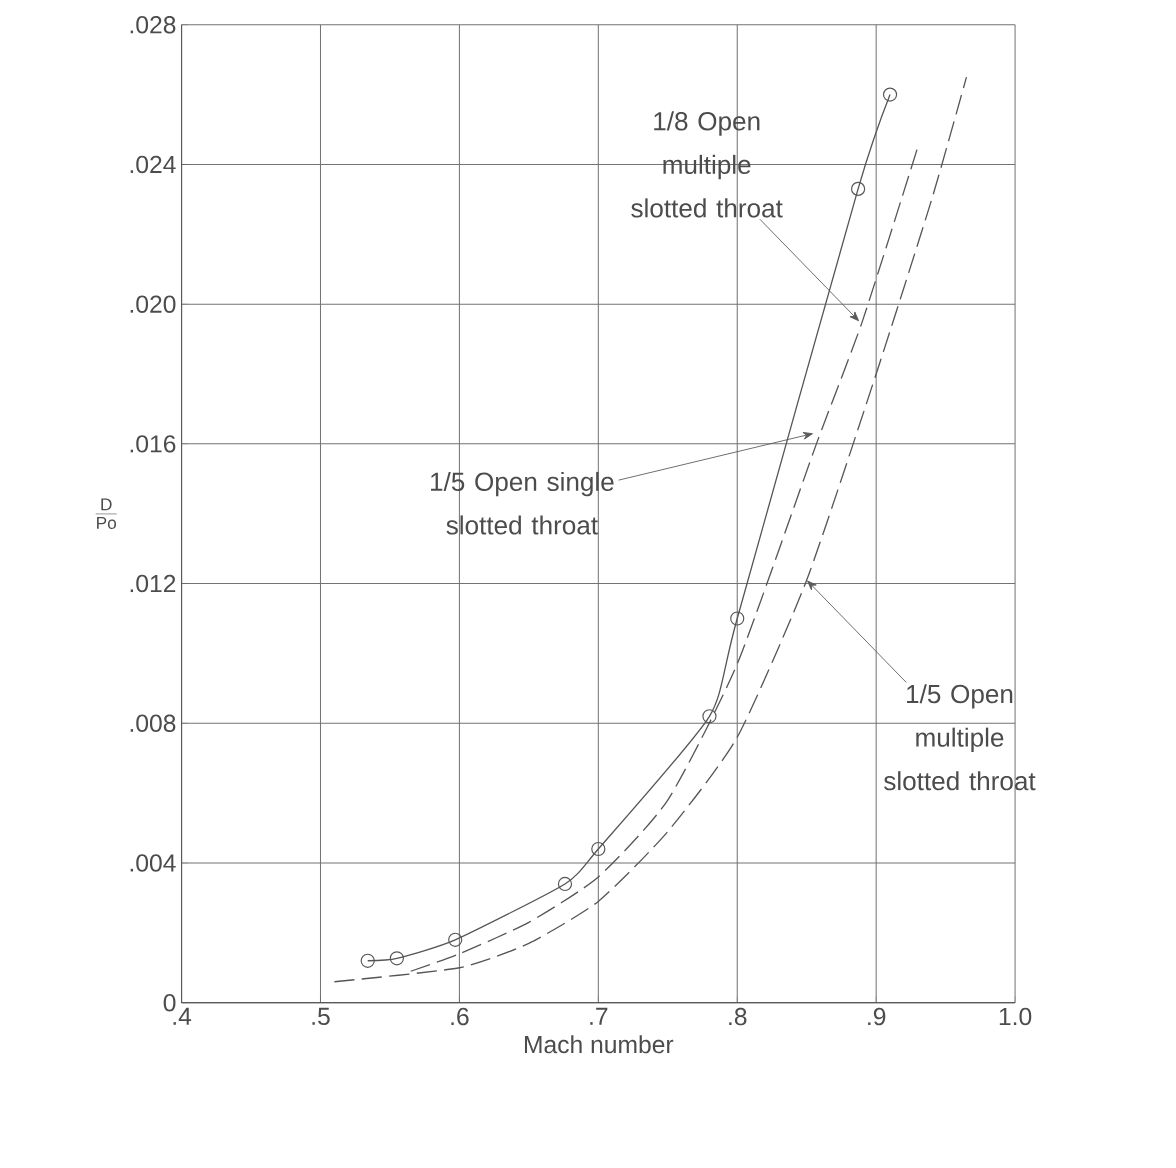 The width and height of the screenshot is (1176, 1168). I want to click on y-axis-title: $\frac{\mathrm{D}}{\mathrm{Po}}$, so click(106, 514).